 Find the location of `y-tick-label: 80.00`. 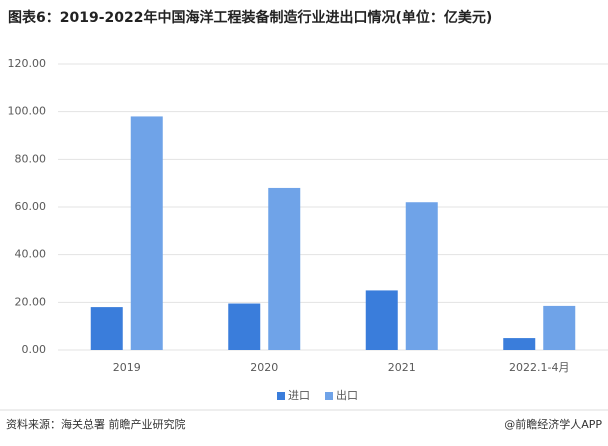

y-tick-label: 80.00 is located at coordinates (31, 158).